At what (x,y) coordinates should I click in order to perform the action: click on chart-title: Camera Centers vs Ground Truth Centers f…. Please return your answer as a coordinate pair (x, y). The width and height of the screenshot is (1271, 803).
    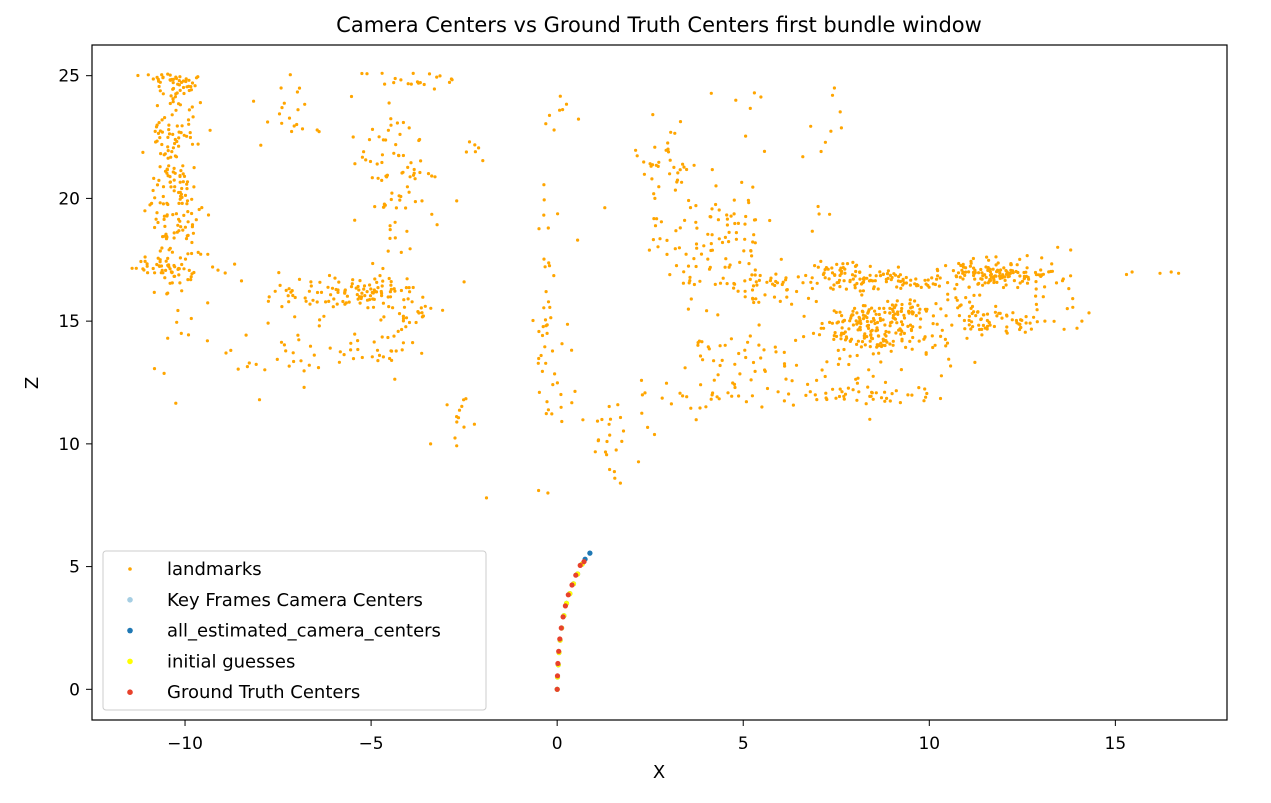
    Looking at the image, I should click on (659, 25).